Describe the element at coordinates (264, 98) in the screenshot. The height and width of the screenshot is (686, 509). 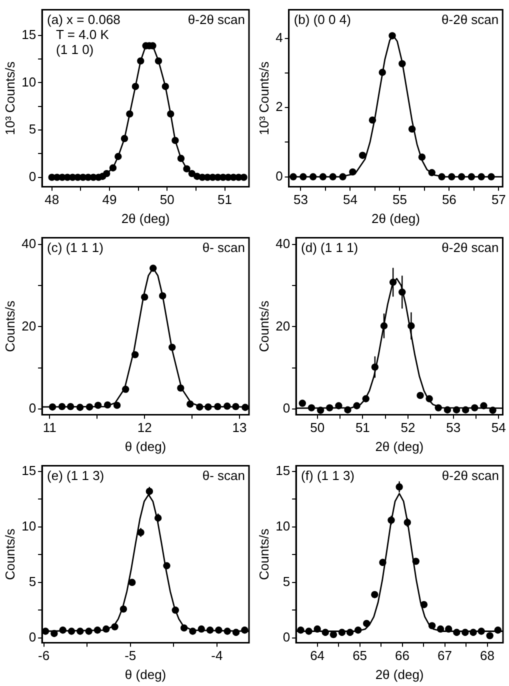
I see `y-axis-title: 10³ Counts/s` at that location.